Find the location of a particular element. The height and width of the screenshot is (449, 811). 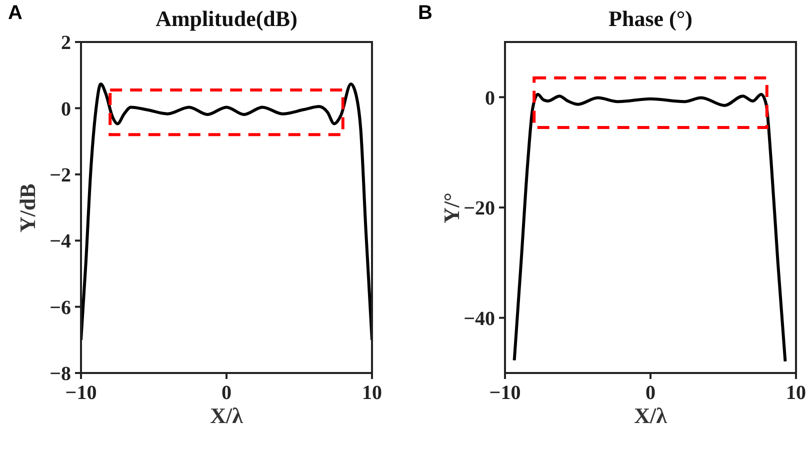

chart-title: Phase (°) is located at coordinates (651, 19).